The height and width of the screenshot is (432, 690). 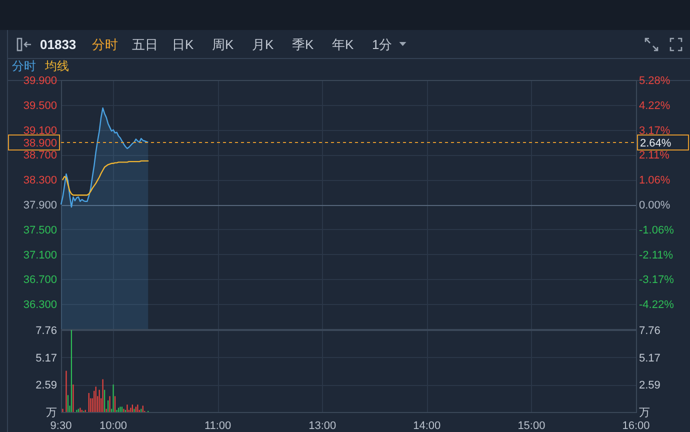 I want to click on y-tick-label: 37.900, so click(x=40, y=206).